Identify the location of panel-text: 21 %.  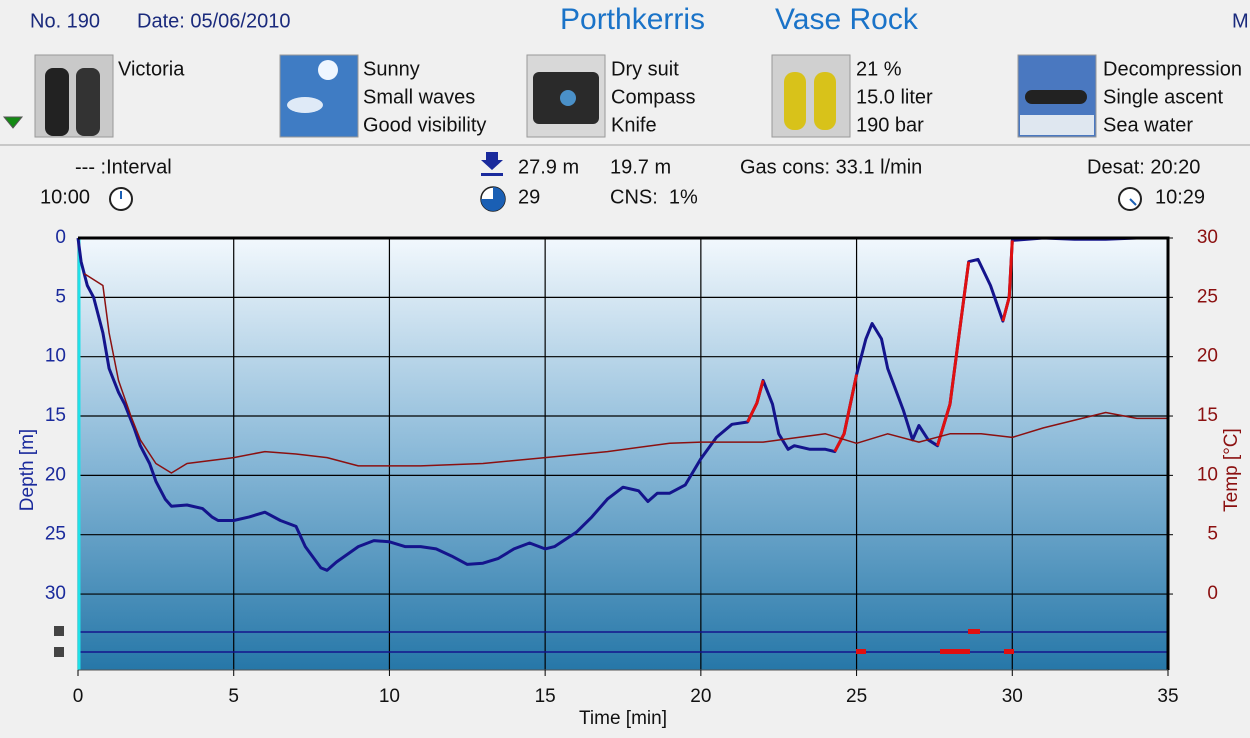
(879, 69).